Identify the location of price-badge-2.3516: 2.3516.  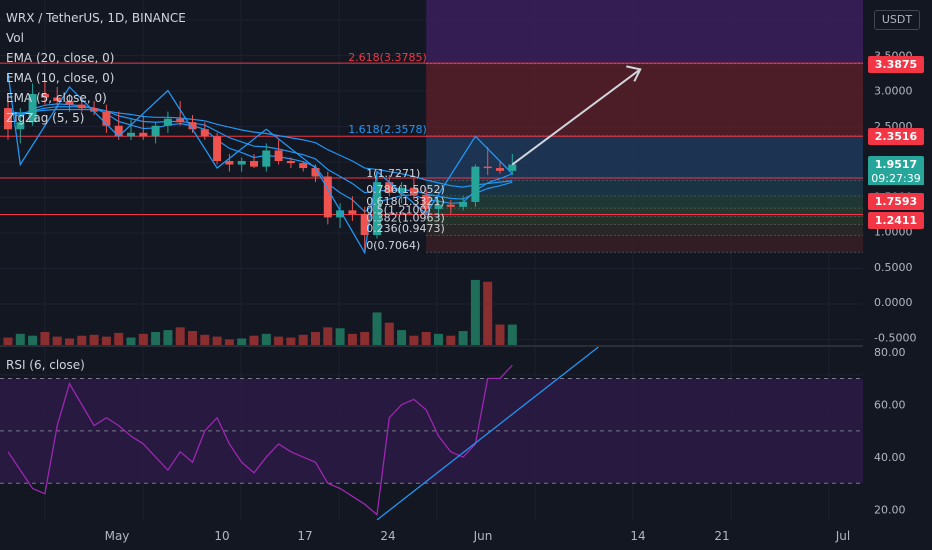
(896, 136).